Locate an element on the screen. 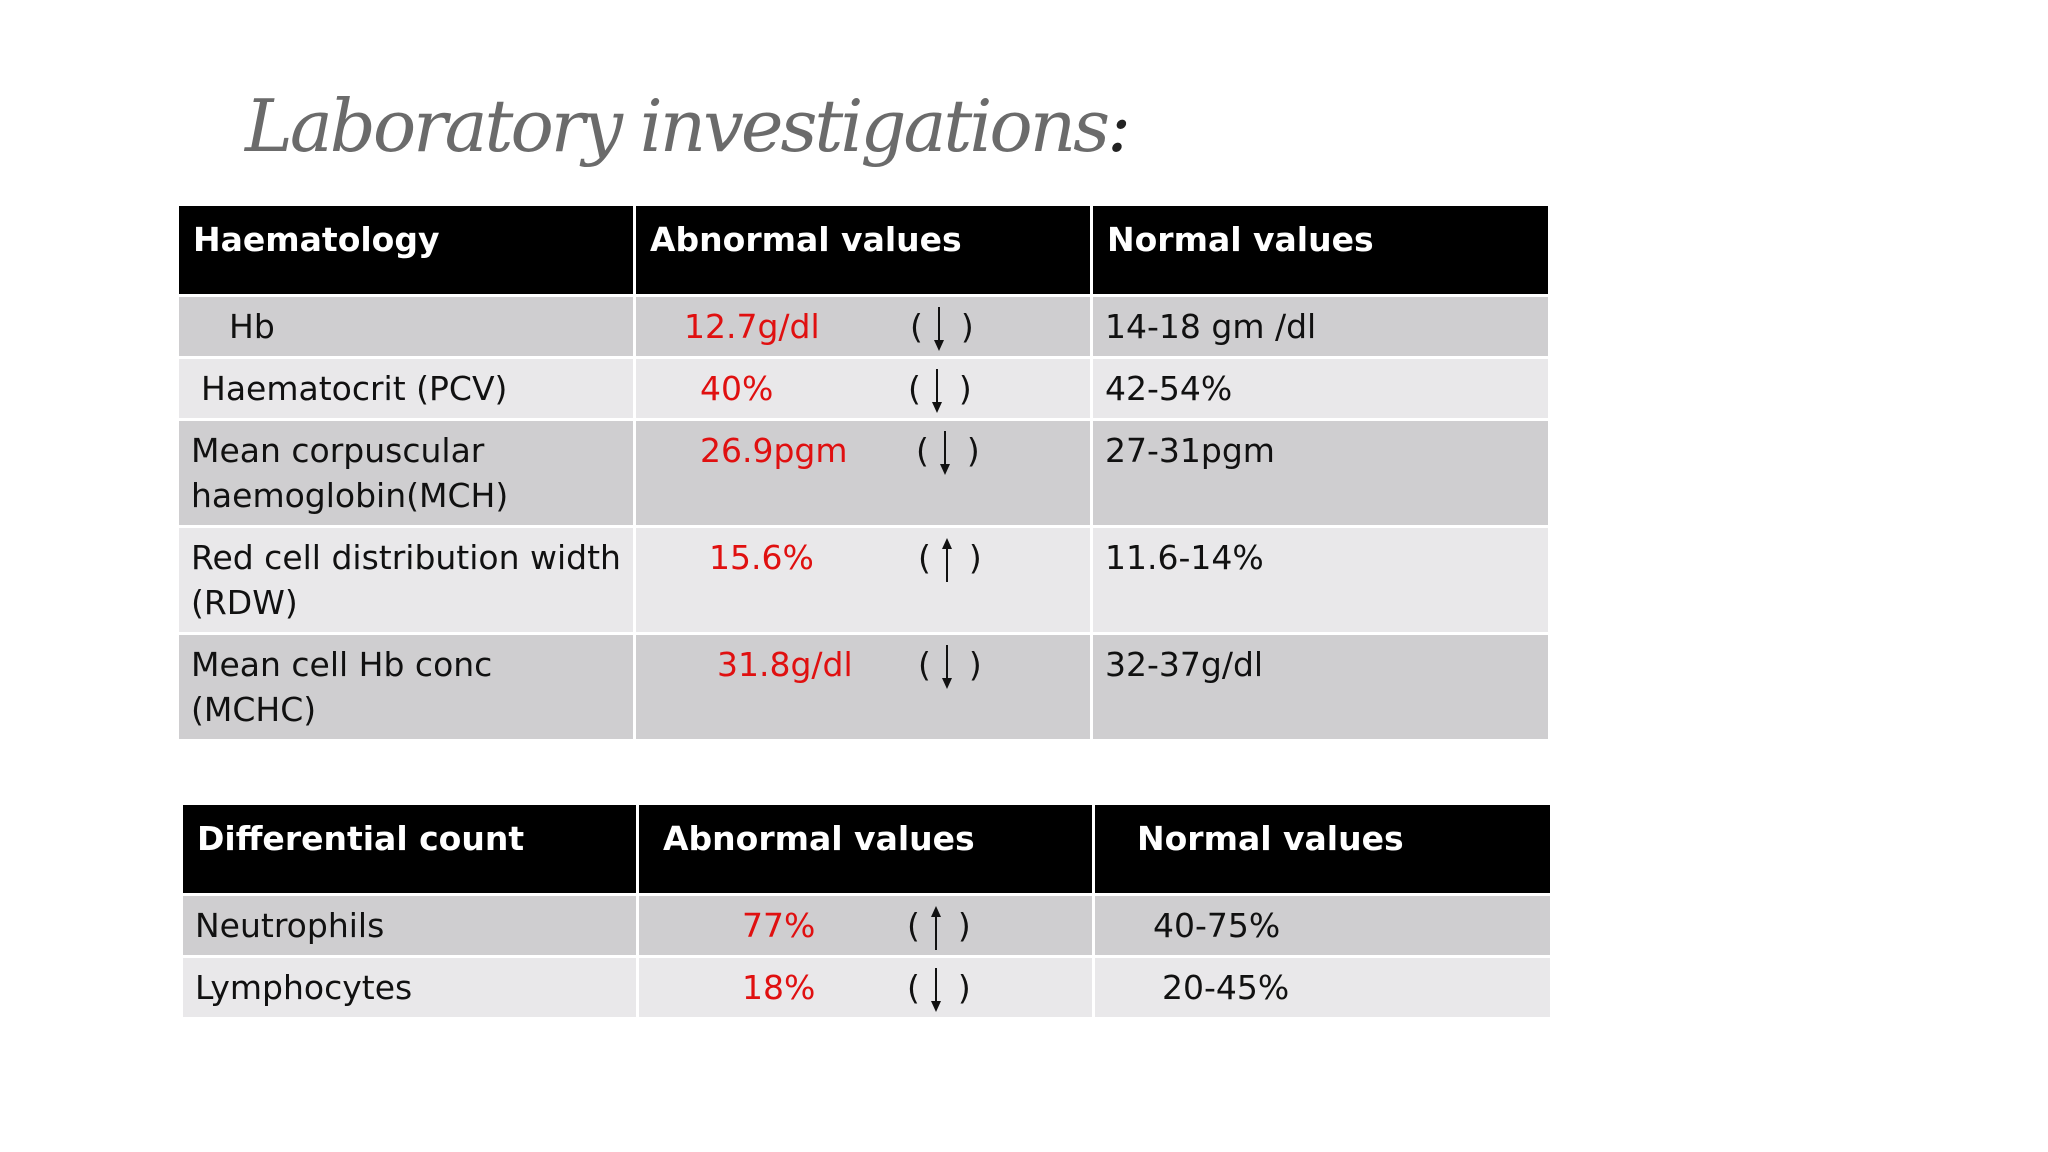  abnormal-cell: 26.9pgm () is located at coordinates (863, 473).